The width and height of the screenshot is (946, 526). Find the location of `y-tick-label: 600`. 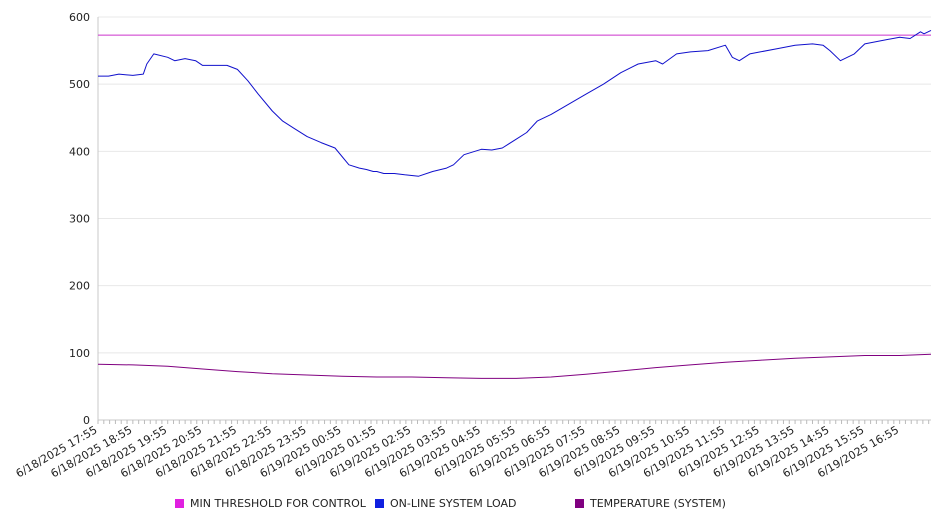

y-tick-label: 600 is located at coordinates (79, 17).